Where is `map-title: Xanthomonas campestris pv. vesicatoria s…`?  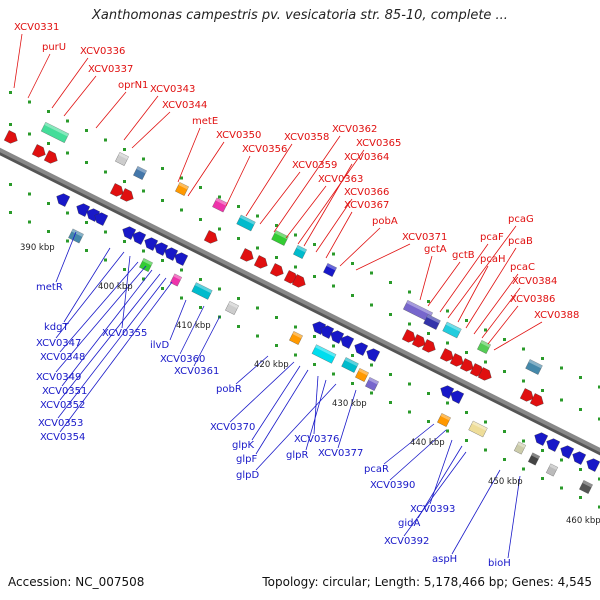
map-title: Xanthomonas campestris pv. vesicatoria s… is located at coordinates (300, 15).